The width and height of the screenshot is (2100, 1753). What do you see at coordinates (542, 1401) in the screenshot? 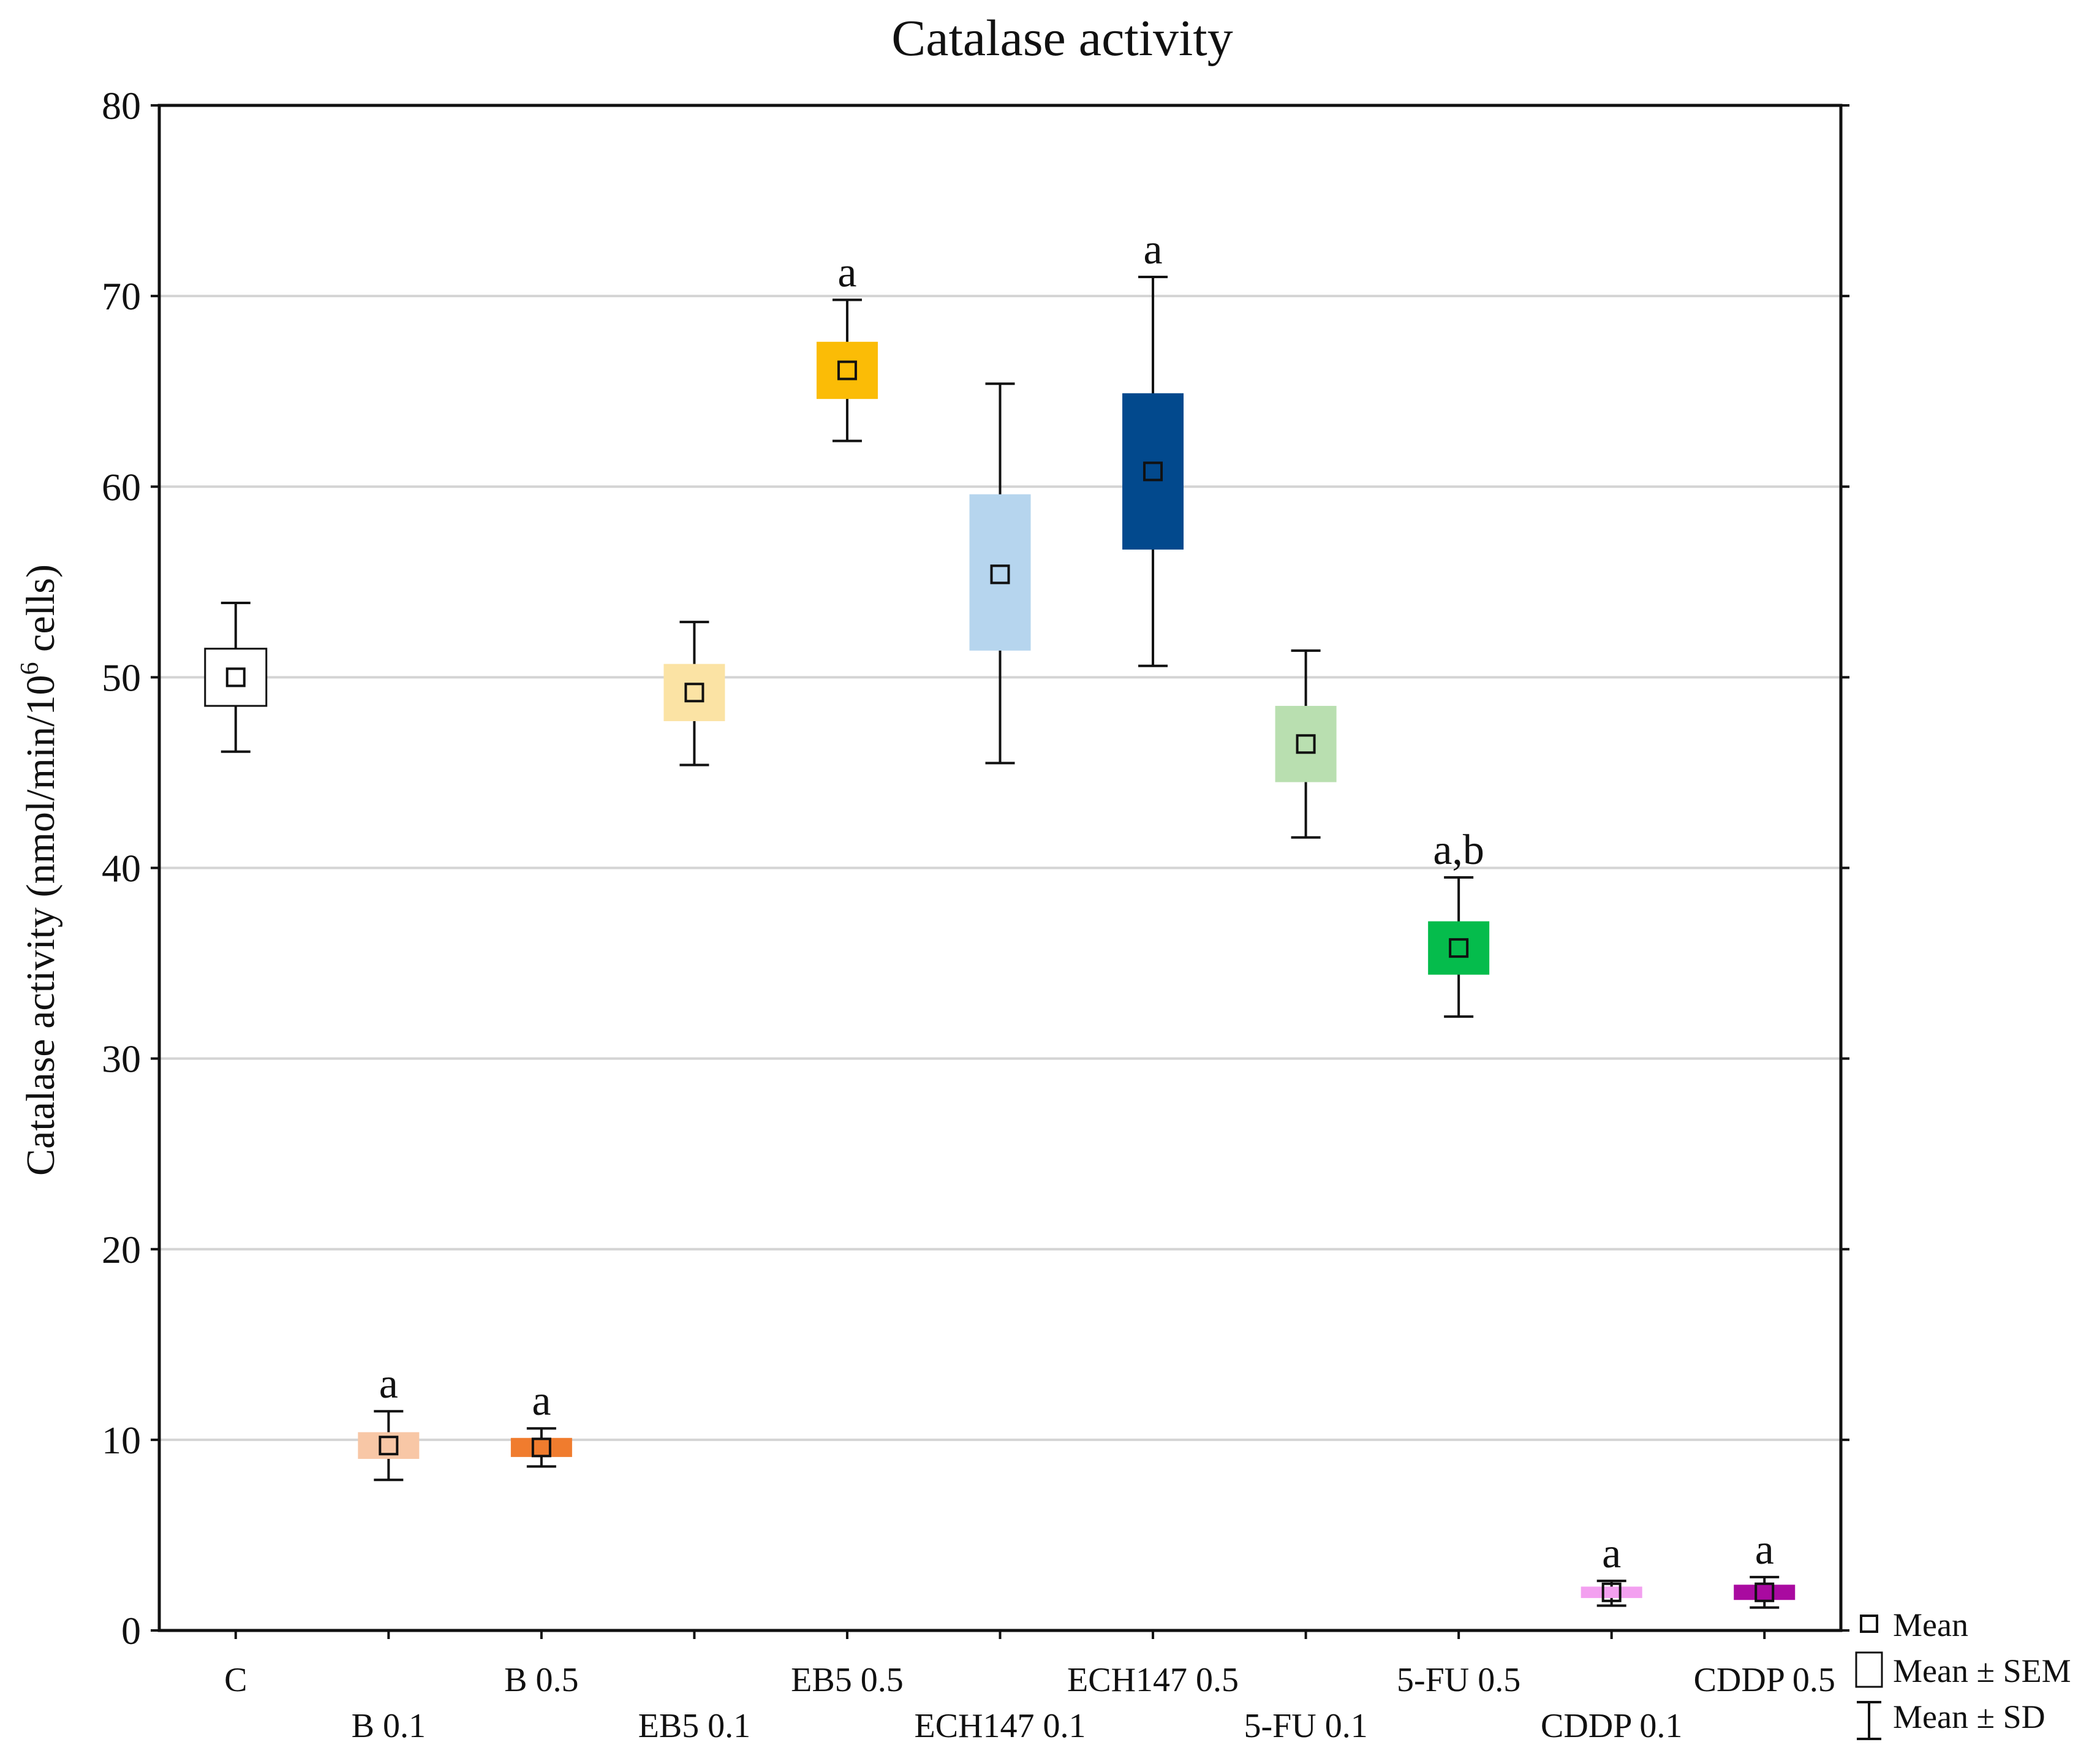
I see `significance-label-2: a` at bounding box center [542, 1401].